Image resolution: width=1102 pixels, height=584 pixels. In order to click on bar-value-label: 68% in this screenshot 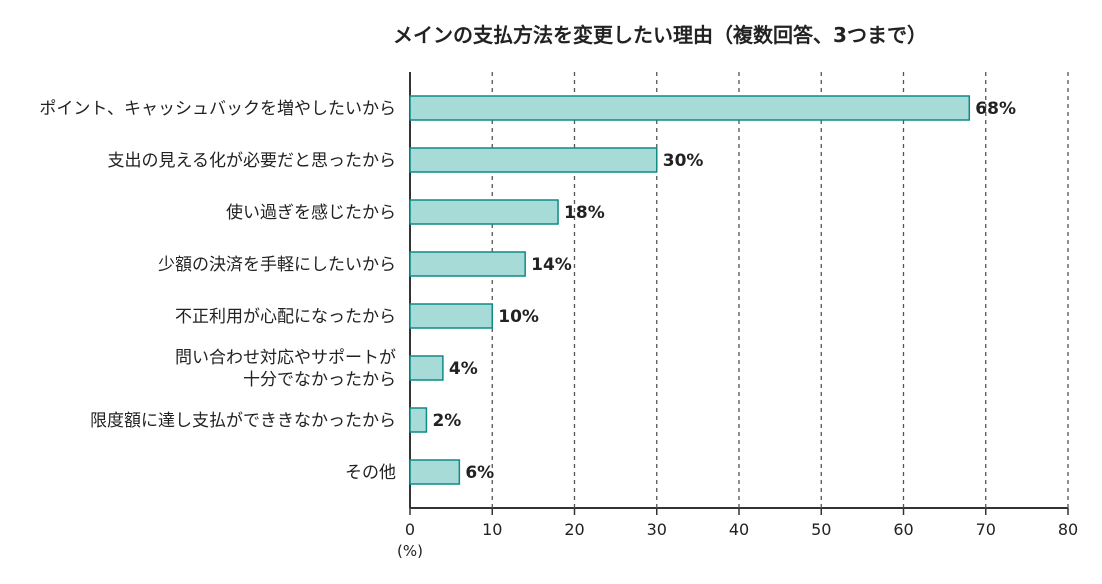, I will do `click(995, 109)`.